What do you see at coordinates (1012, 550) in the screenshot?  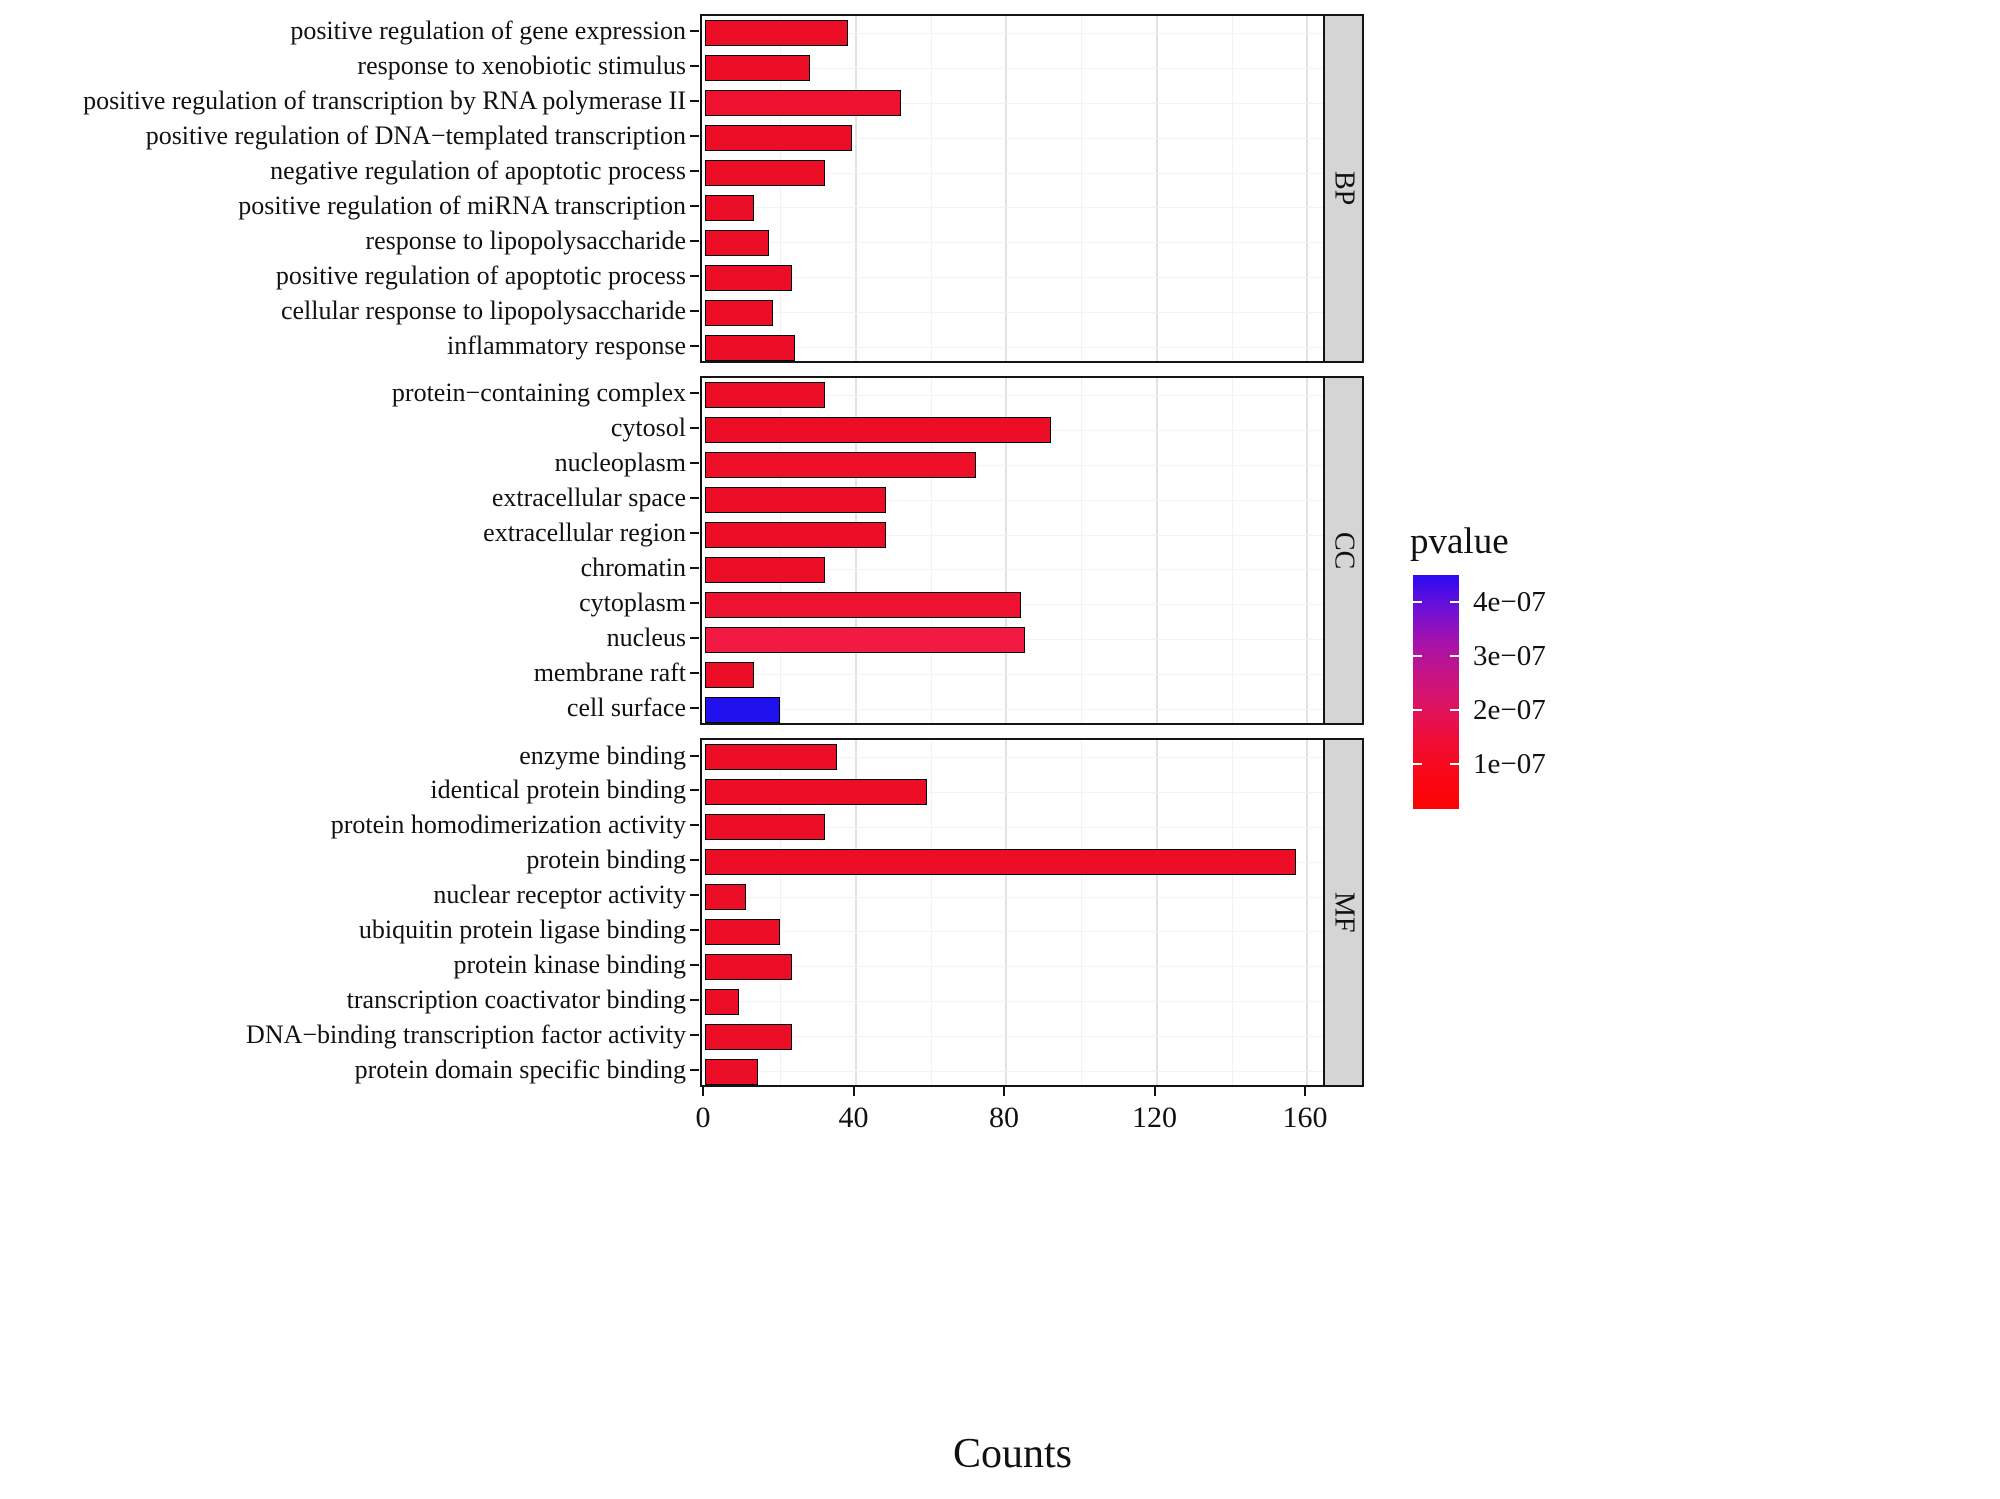 I see `facet-panel-cc` at bounding box center [1012, 550].